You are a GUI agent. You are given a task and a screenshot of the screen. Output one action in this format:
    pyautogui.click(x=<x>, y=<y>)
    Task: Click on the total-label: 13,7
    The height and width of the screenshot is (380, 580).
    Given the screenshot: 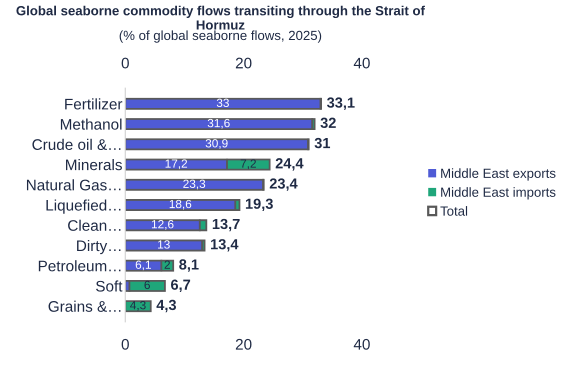 What is the action you would take?
    pyautogui.click(x=226, y=225)
    